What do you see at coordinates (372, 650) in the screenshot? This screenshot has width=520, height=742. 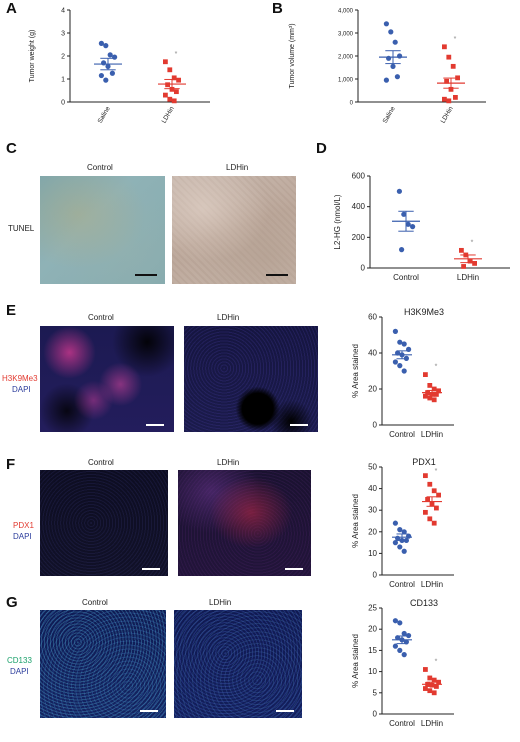 I see `y-tick-label: 15` at bounding box center [372, 650].